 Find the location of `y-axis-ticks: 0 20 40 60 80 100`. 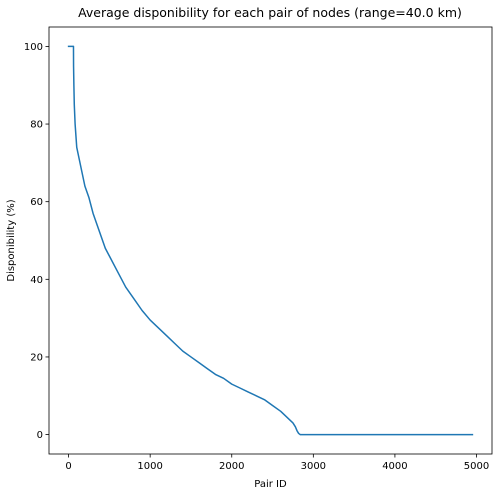

y-axis-ticks: 0 20 40 60 80 100 is located at coordinates (36, 241).